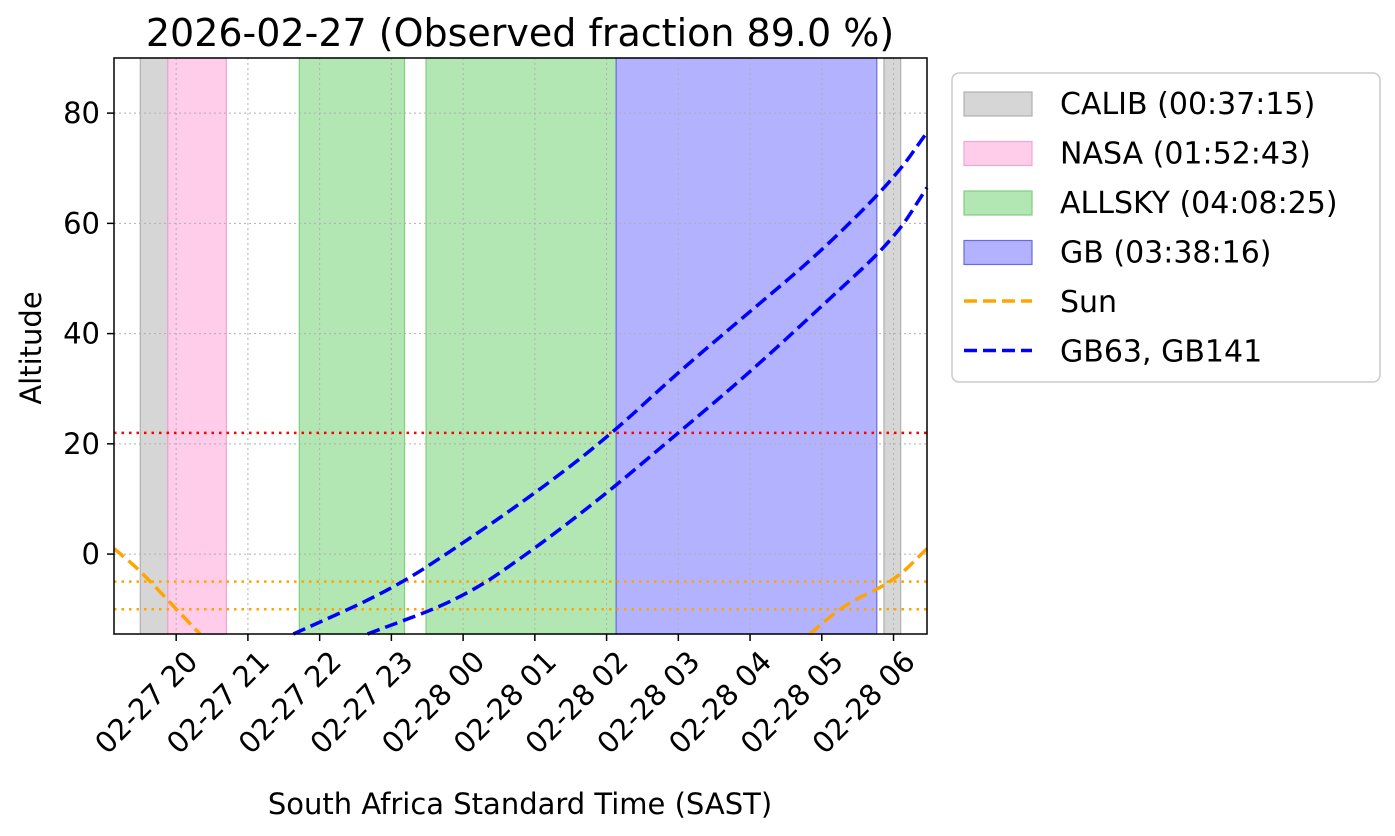  What do you see at coordinates (81, 444) in the screenshot?
I see `y-tick-label-1: 20` at bounding box center [81, 444].